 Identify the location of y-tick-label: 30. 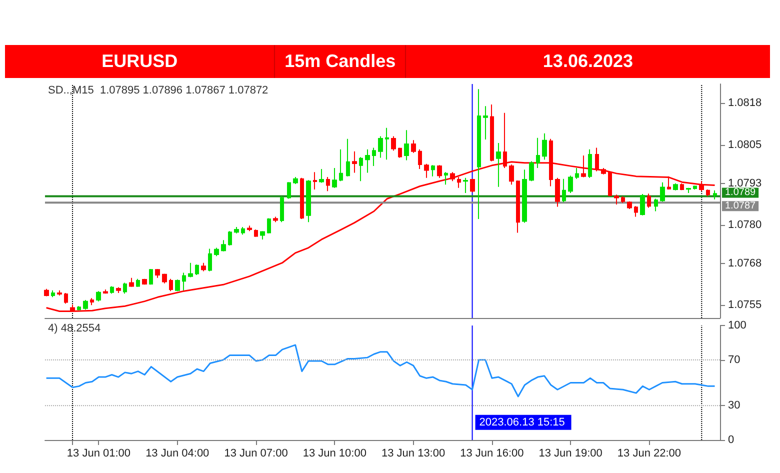
(734, 406).